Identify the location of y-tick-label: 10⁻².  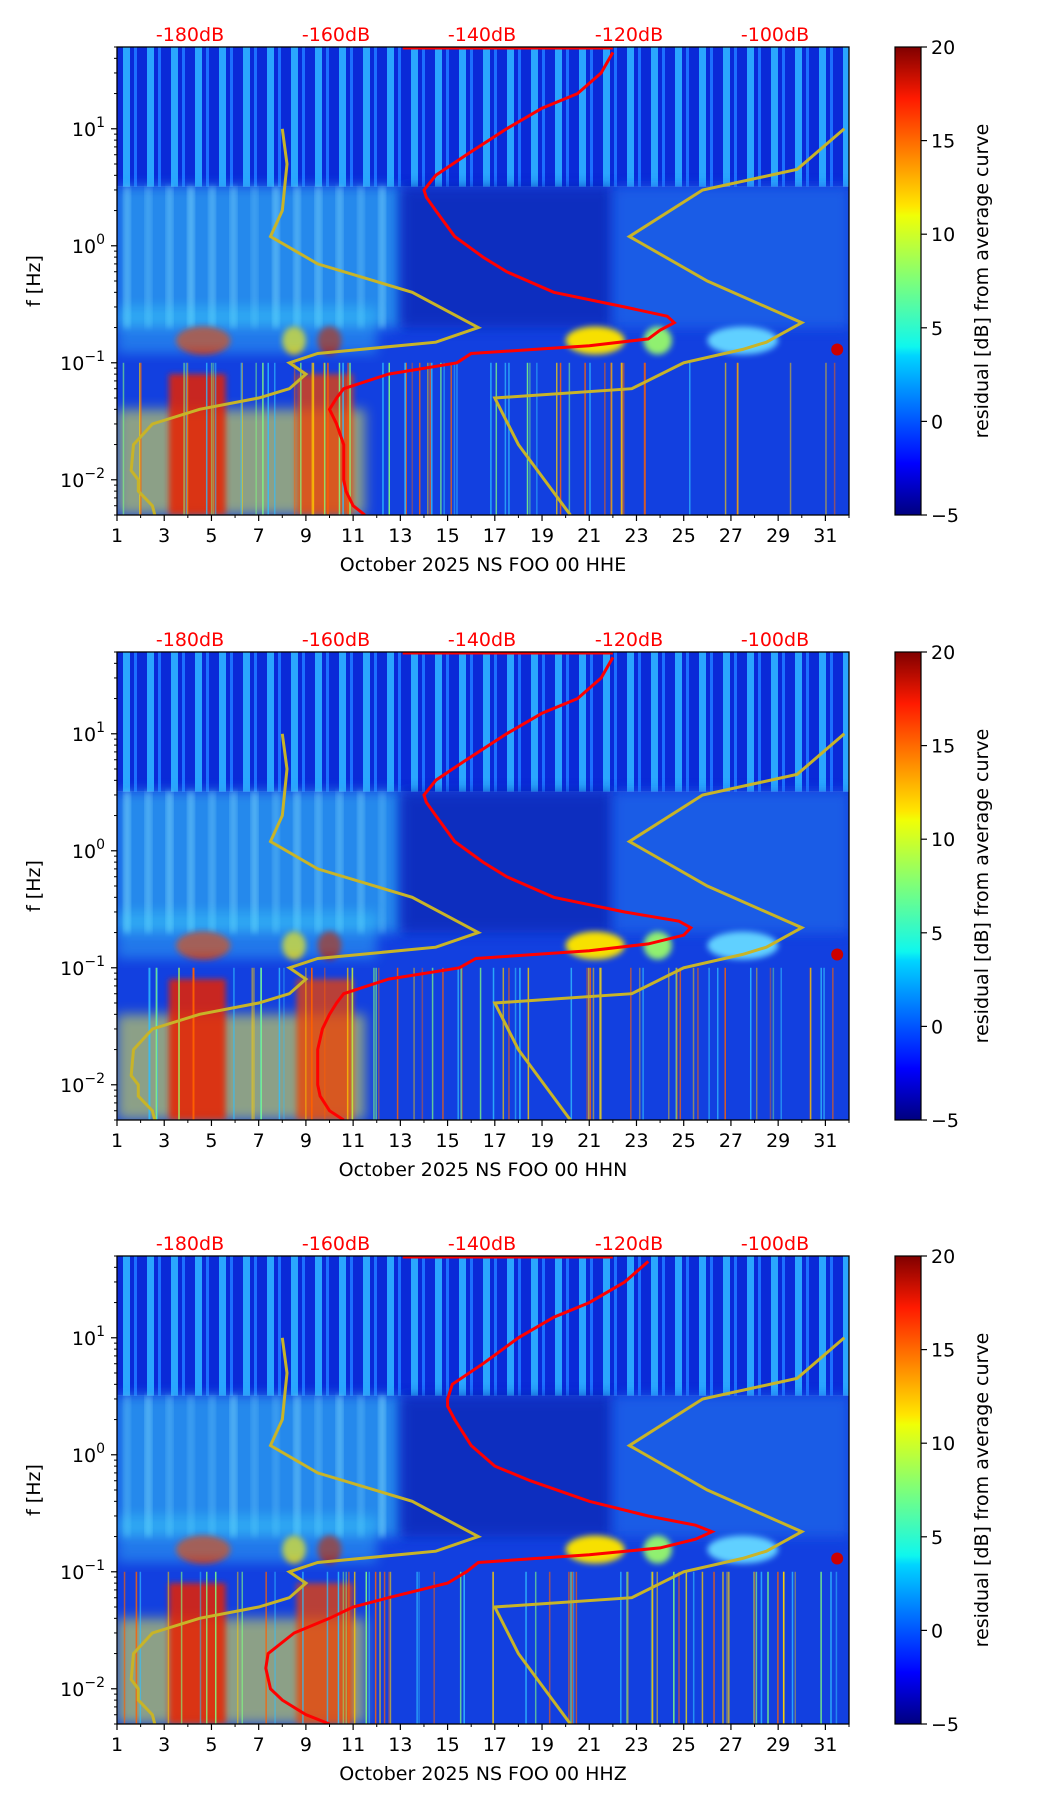
(82, 1688).